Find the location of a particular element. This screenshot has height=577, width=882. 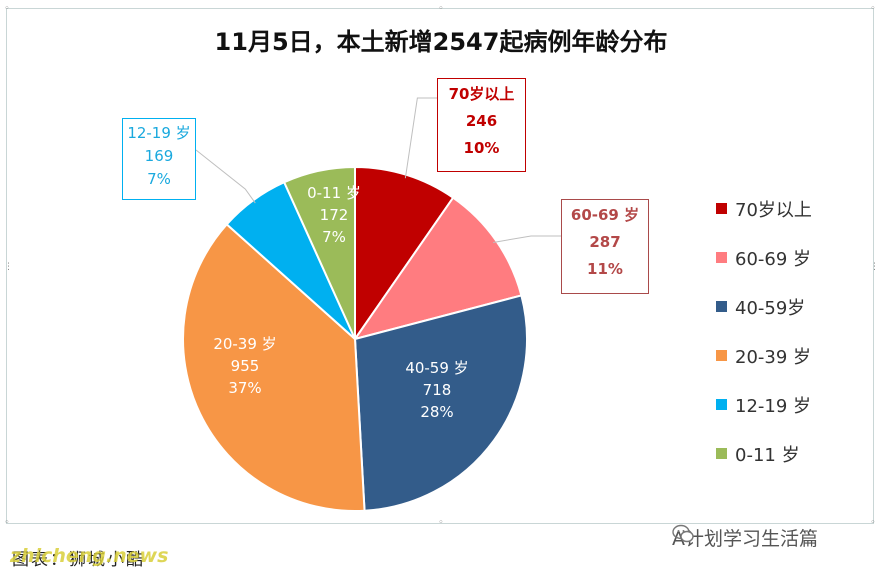

callout-percent: 11% is located at coordinates (605, 269).